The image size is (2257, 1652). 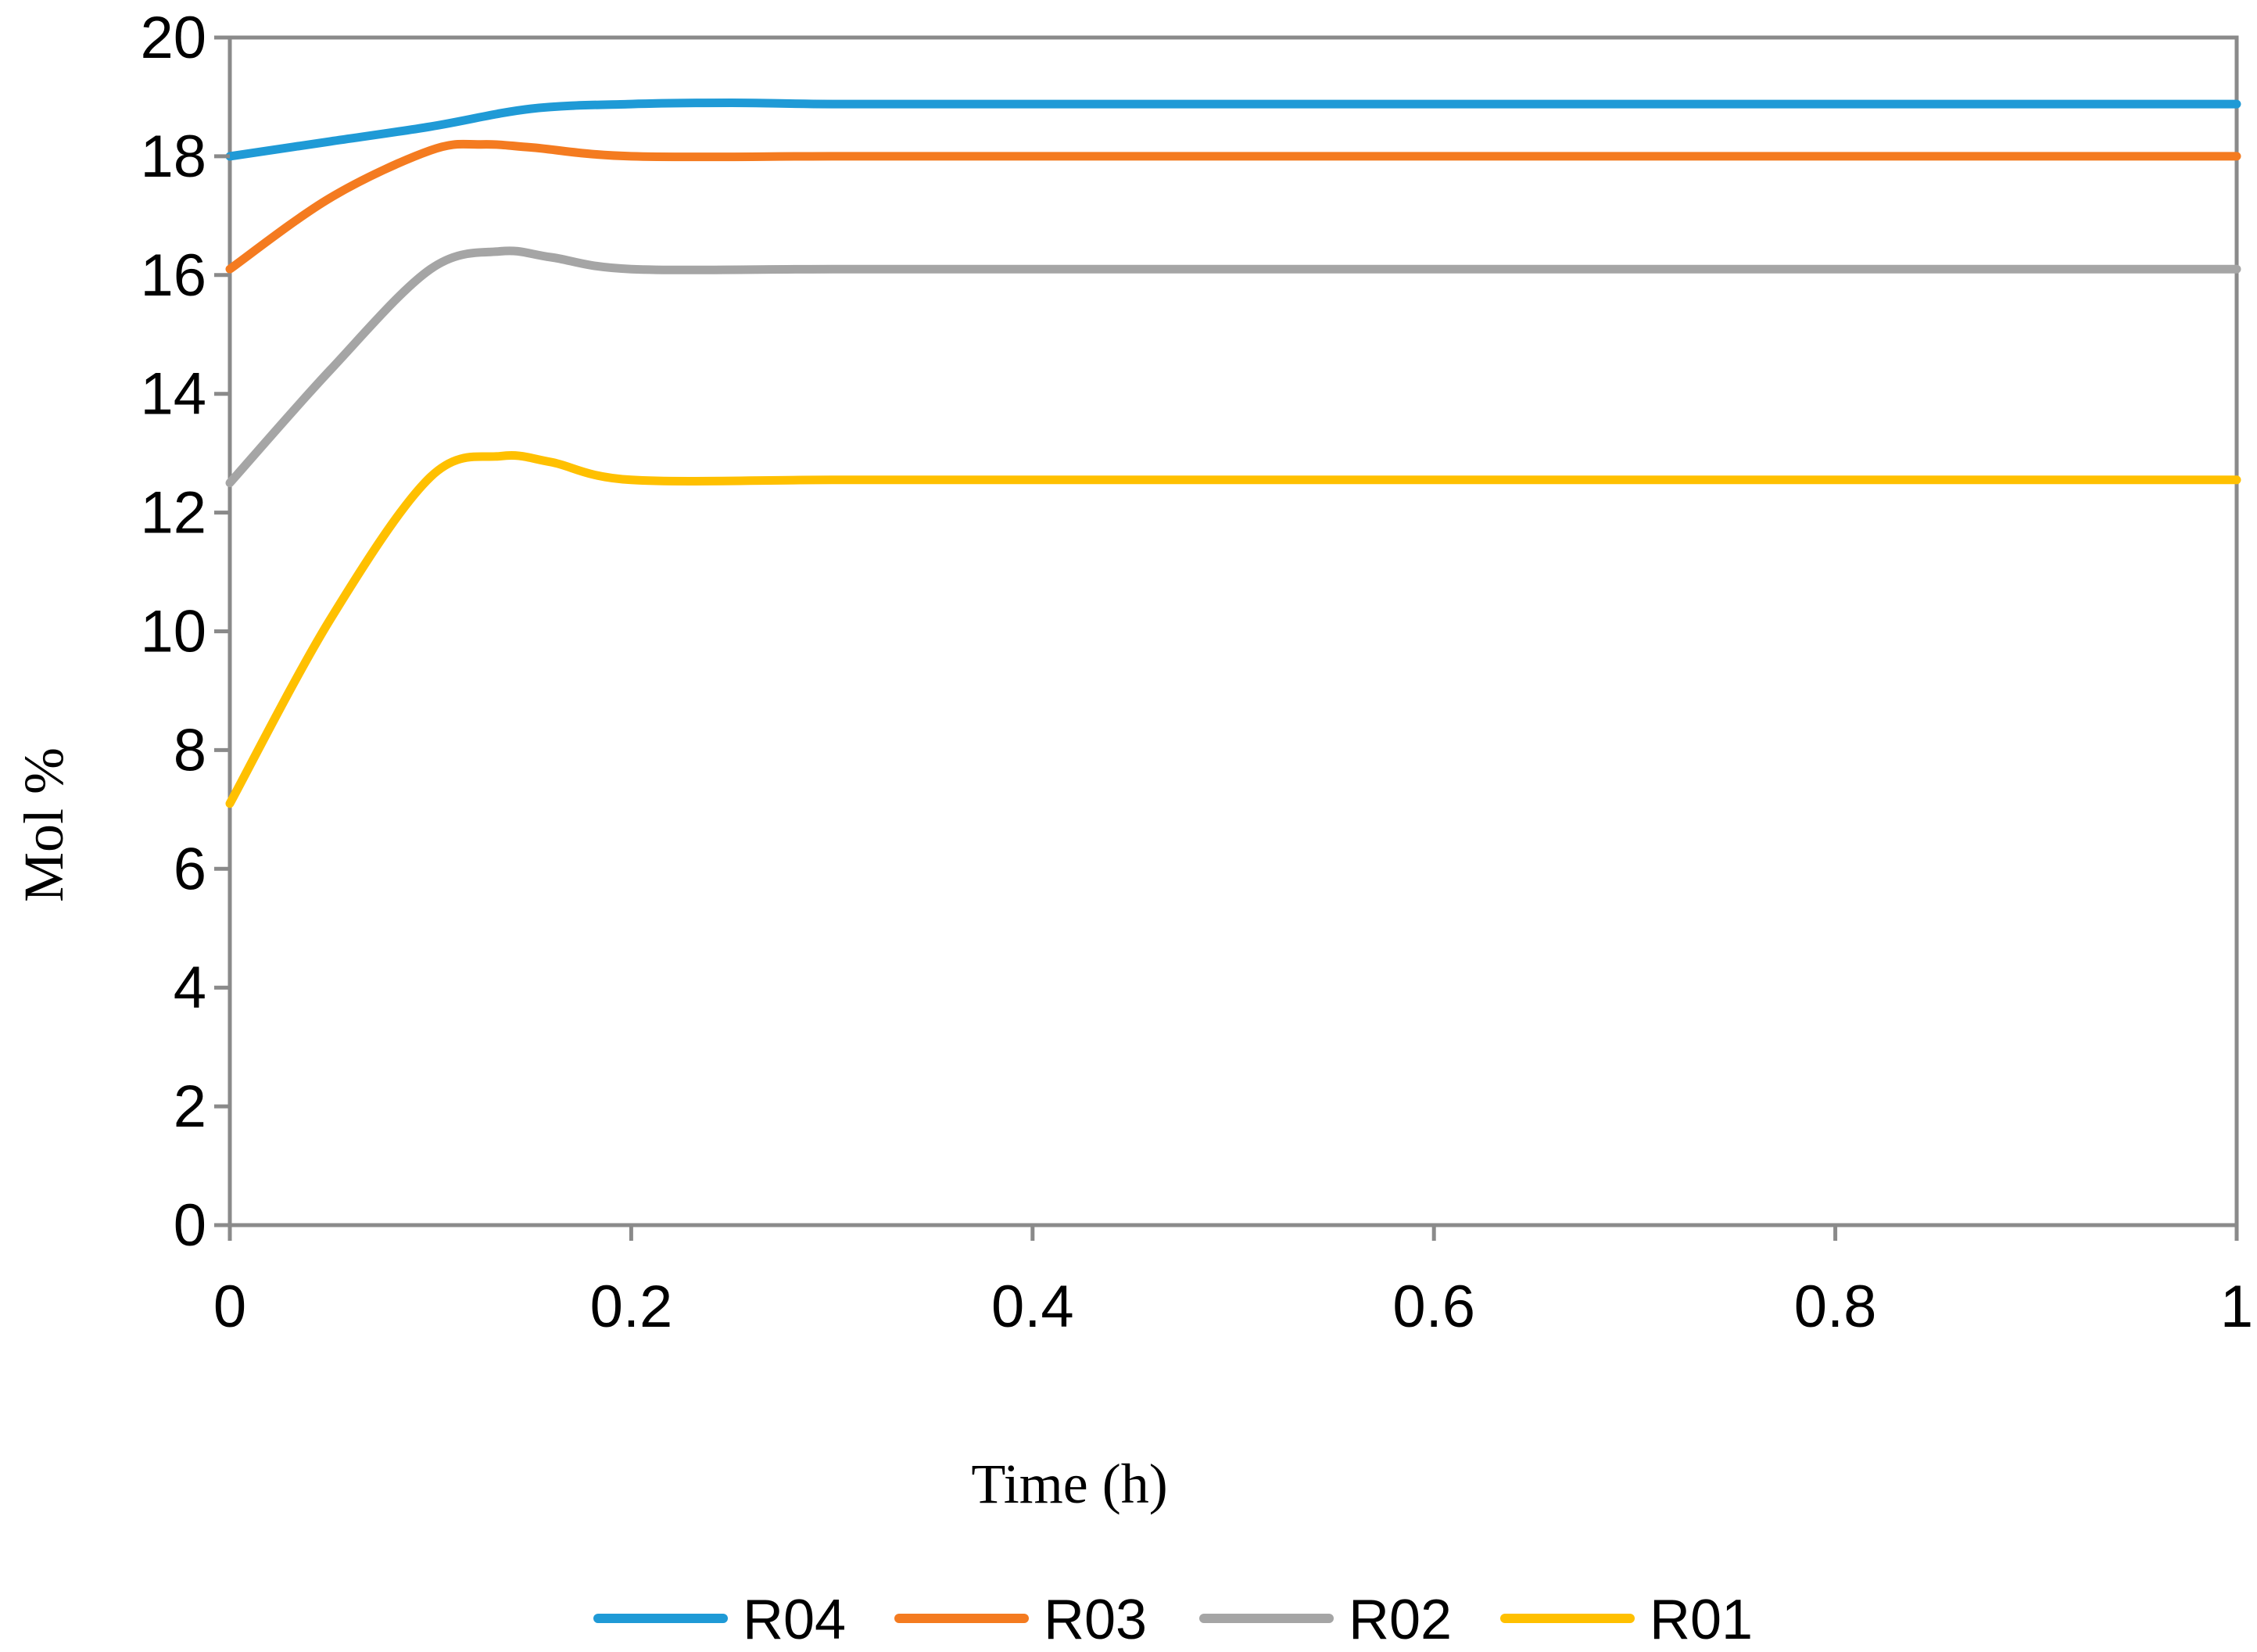 I want to click on x-tick-label: 0.2, so click(x=631, y=1307).